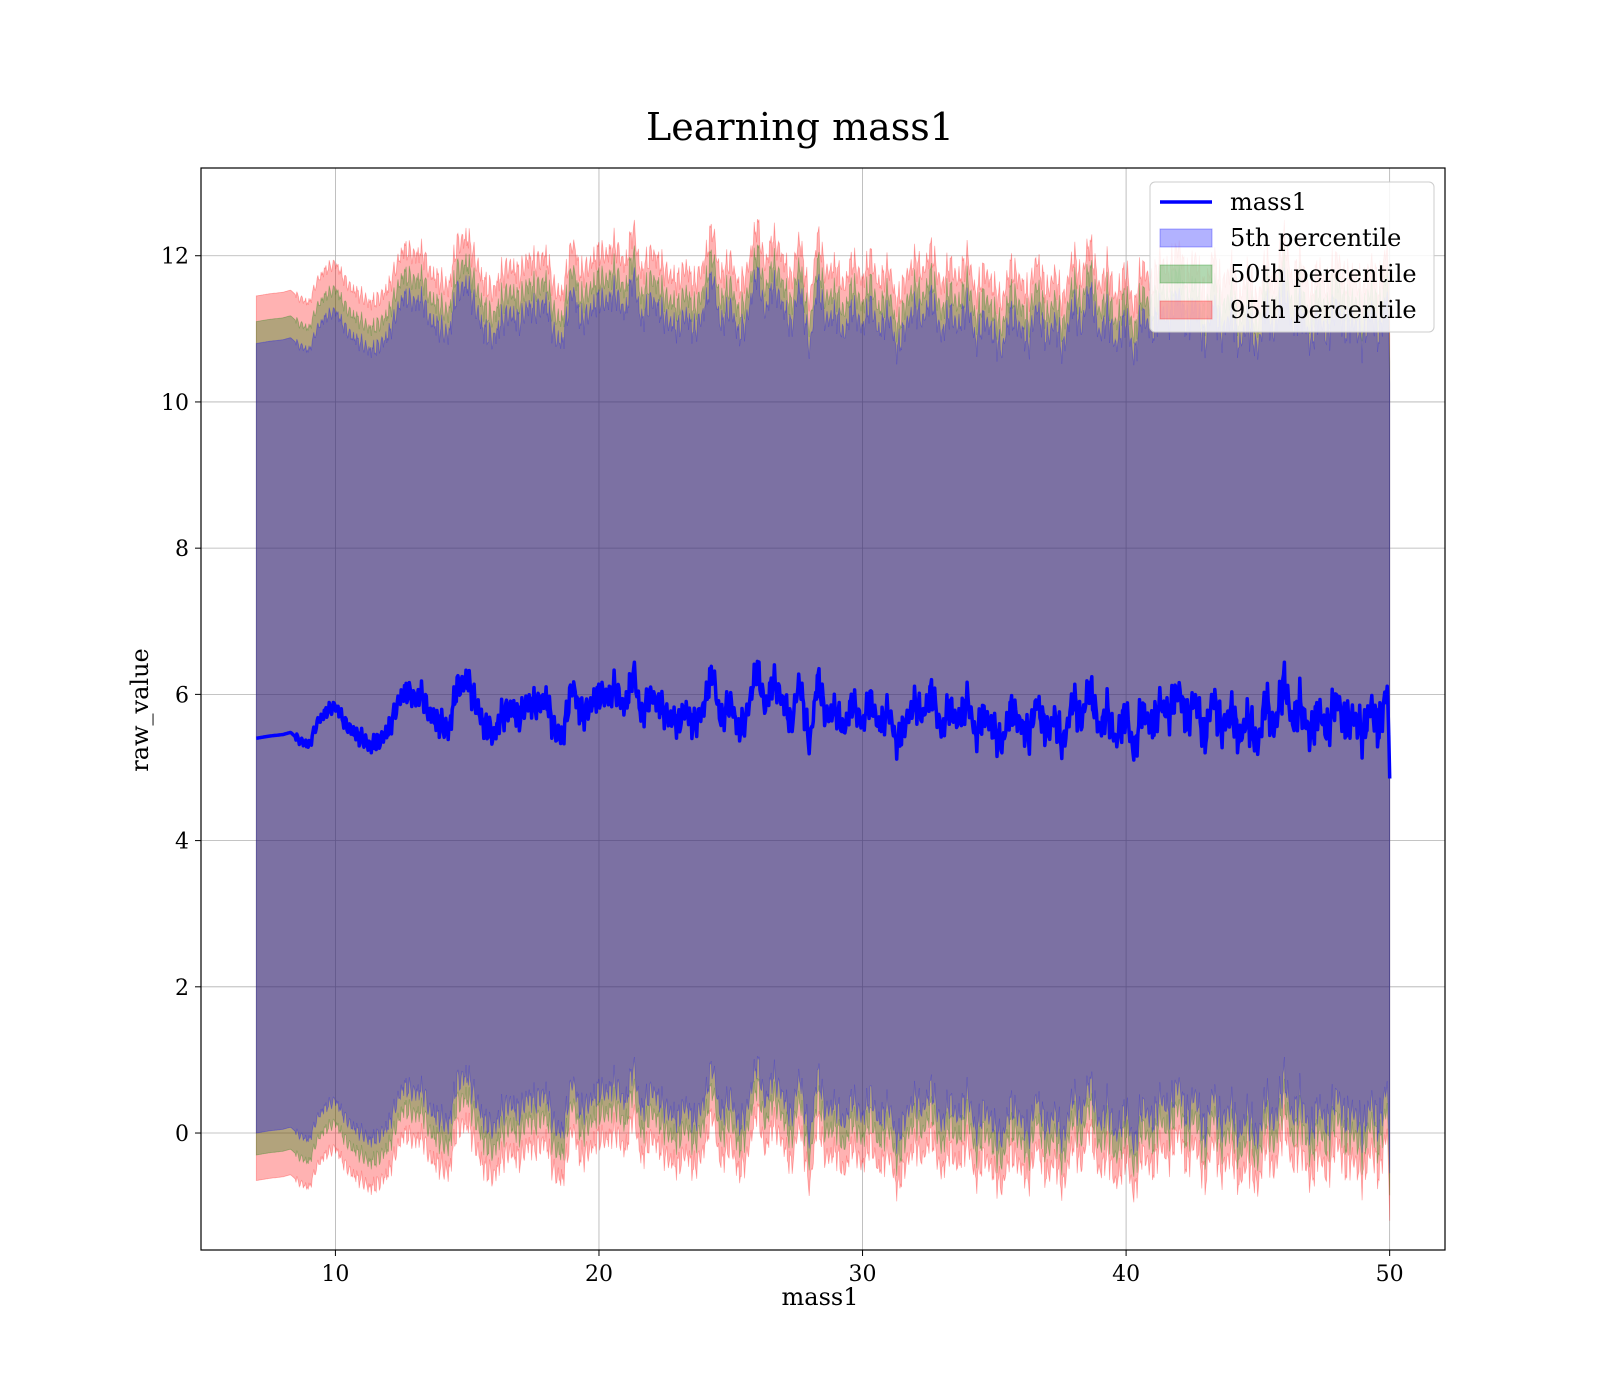  Describe the element at coordinates (1126, 1274) in the screenshot. I see `x-tick-label: 40` at that location.